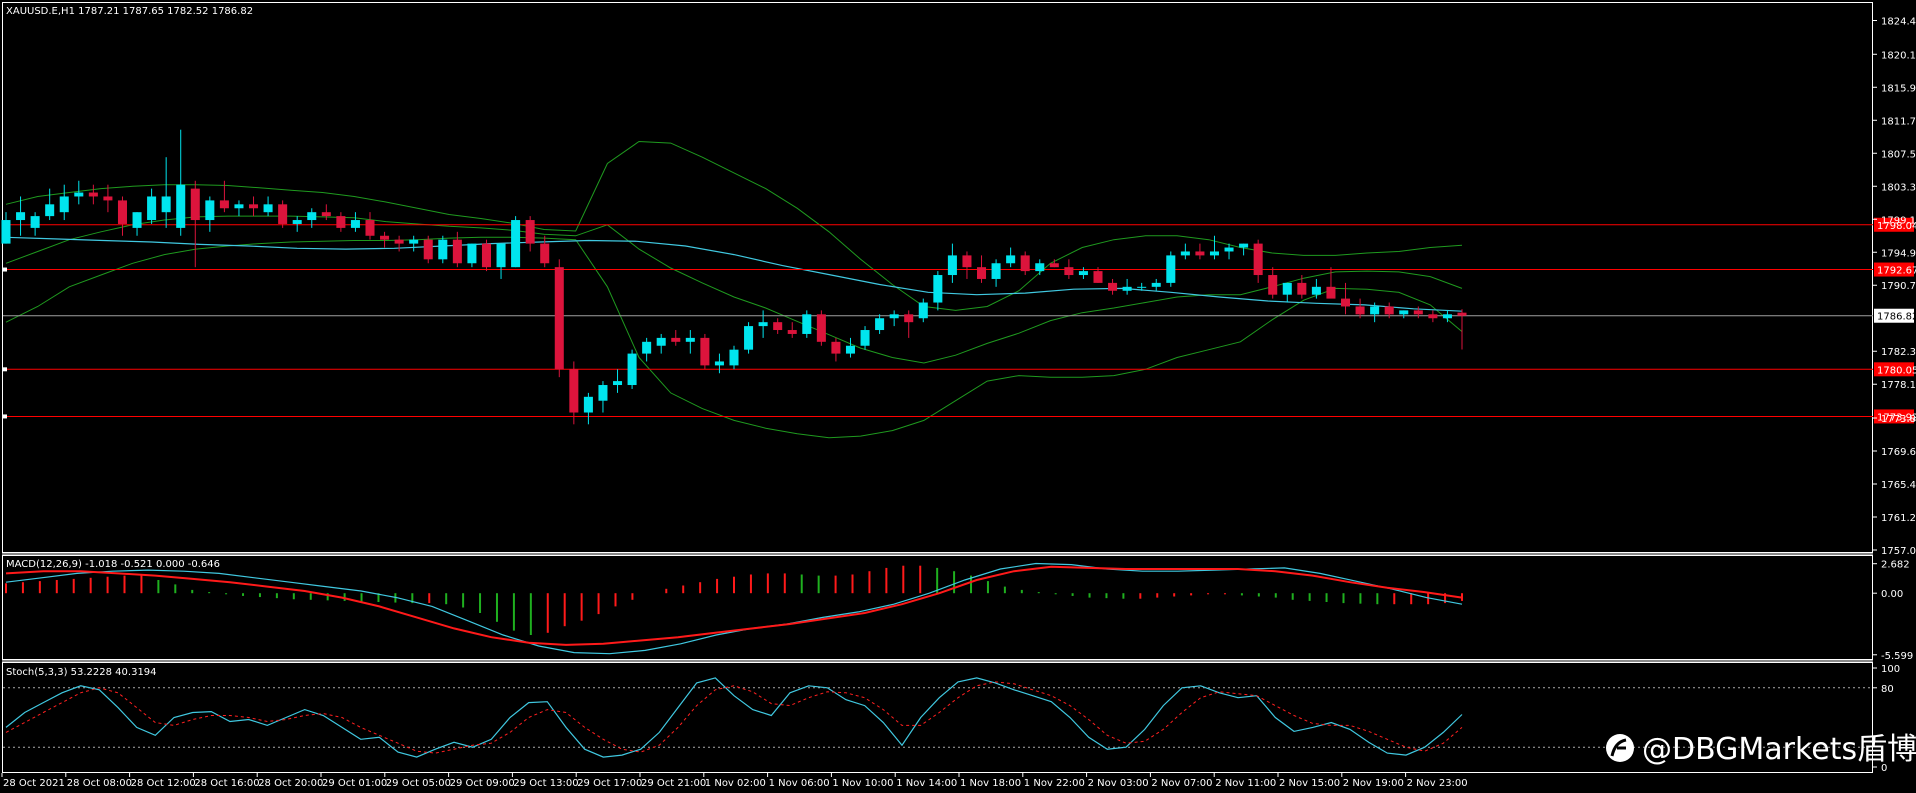 The width and height of the screenshot is (1916, 793). I want to click on price-tick-label: 1799.10, so click(1898, 220).